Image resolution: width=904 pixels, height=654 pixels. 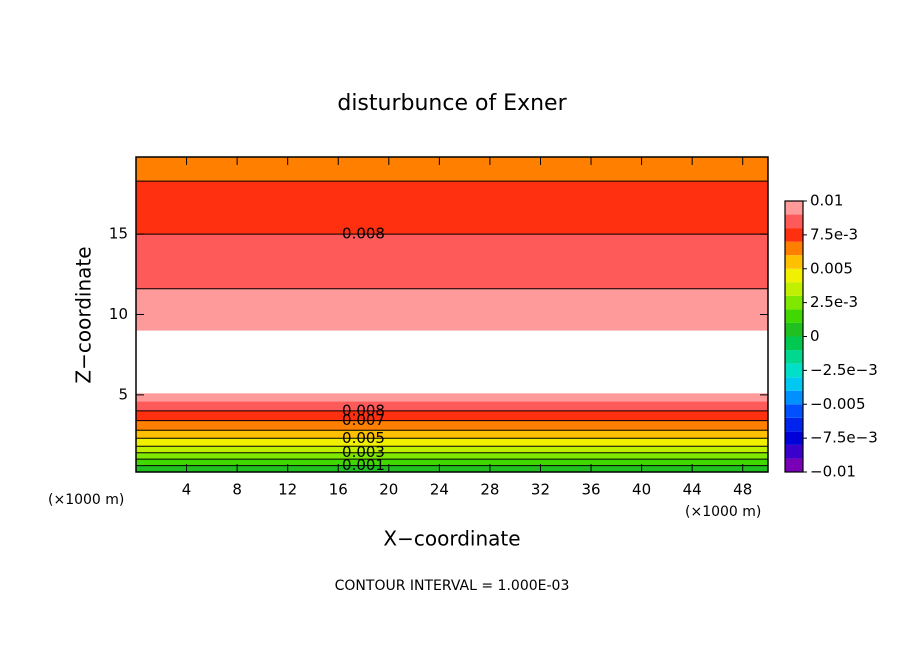 What do you see at coordinates (834, 234) in the screenshot?
I see `colorbar-tick-label: 7.5e-3` at bounding box center [834, 234].